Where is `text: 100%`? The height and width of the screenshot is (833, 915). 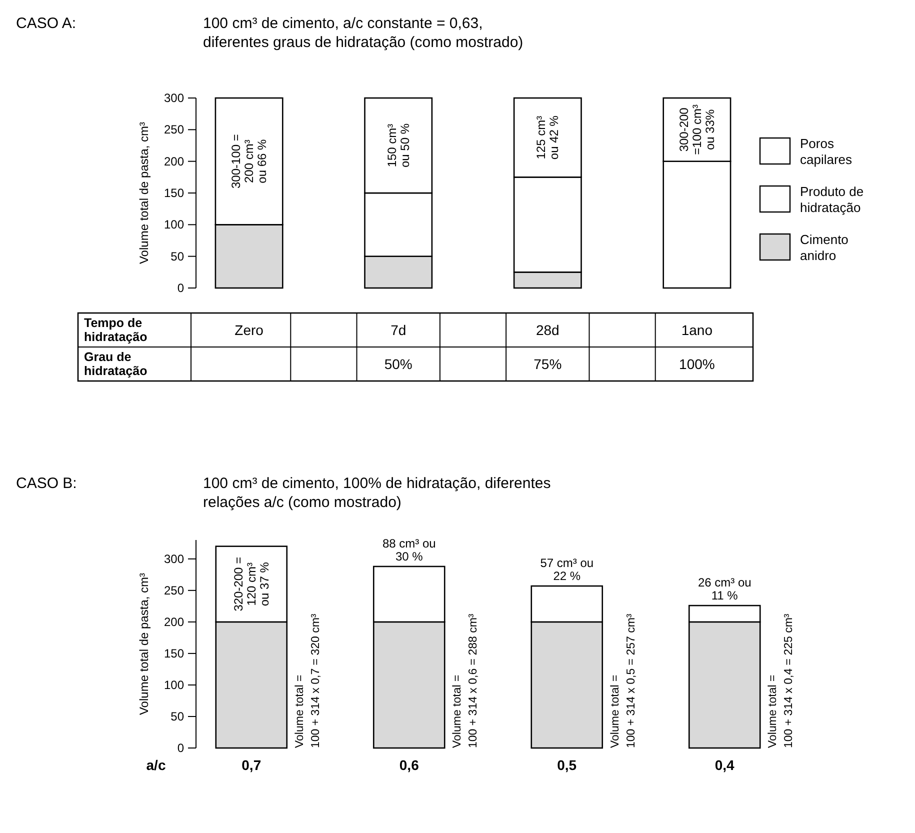
text: 100% is located at coordinates (697, 364).